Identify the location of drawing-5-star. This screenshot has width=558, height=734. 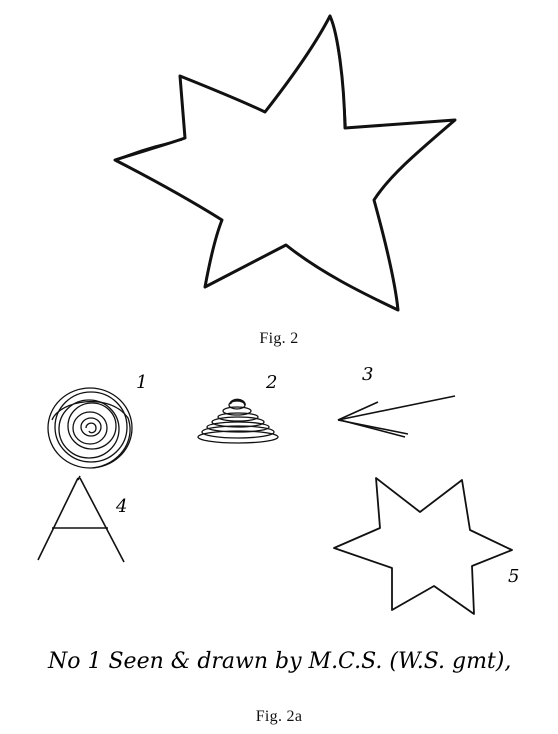
(423, 546).